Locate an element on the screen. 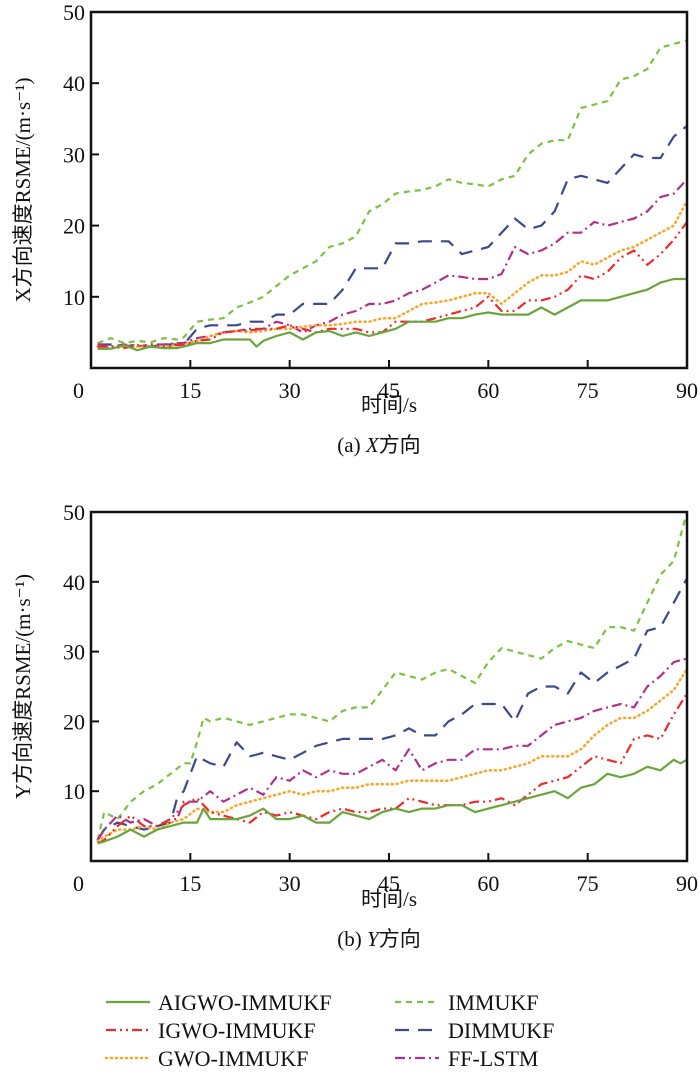  legend-label: AIGWO-IMMUKF is located at coordinates (245, 1002).